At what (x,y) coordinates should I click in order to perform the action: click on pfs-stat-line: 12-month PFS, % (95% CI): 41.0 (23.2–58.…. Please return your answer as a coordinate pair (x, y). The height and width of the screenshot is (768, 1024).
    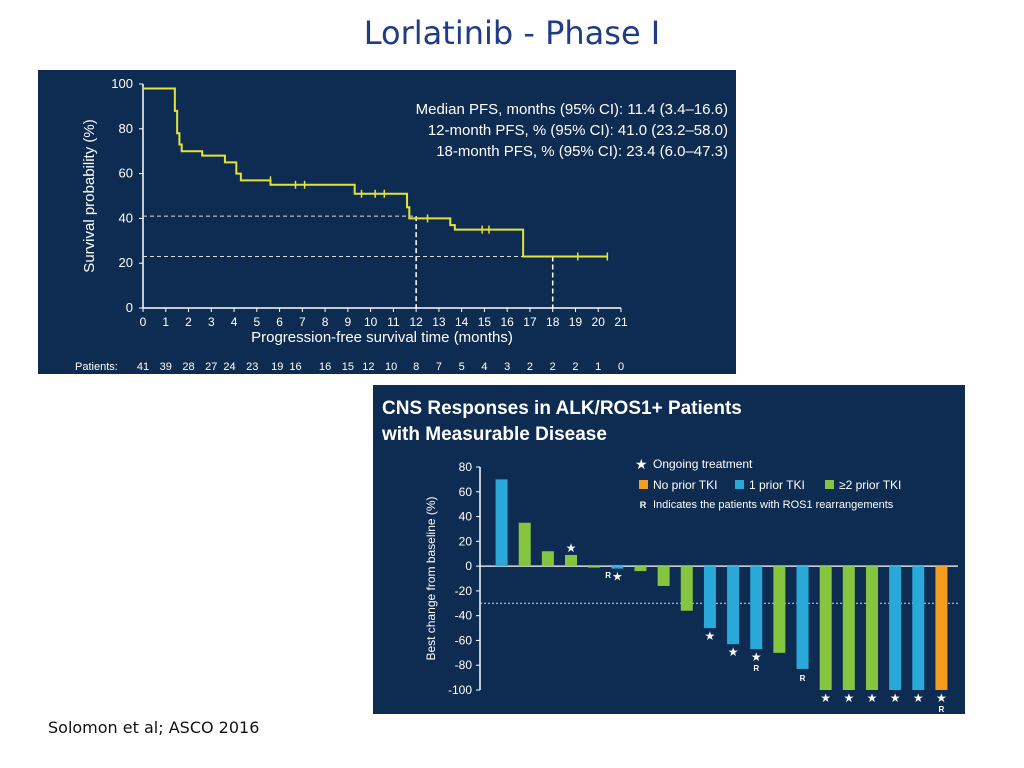
    Looking at the image, I should click on (578, 130).